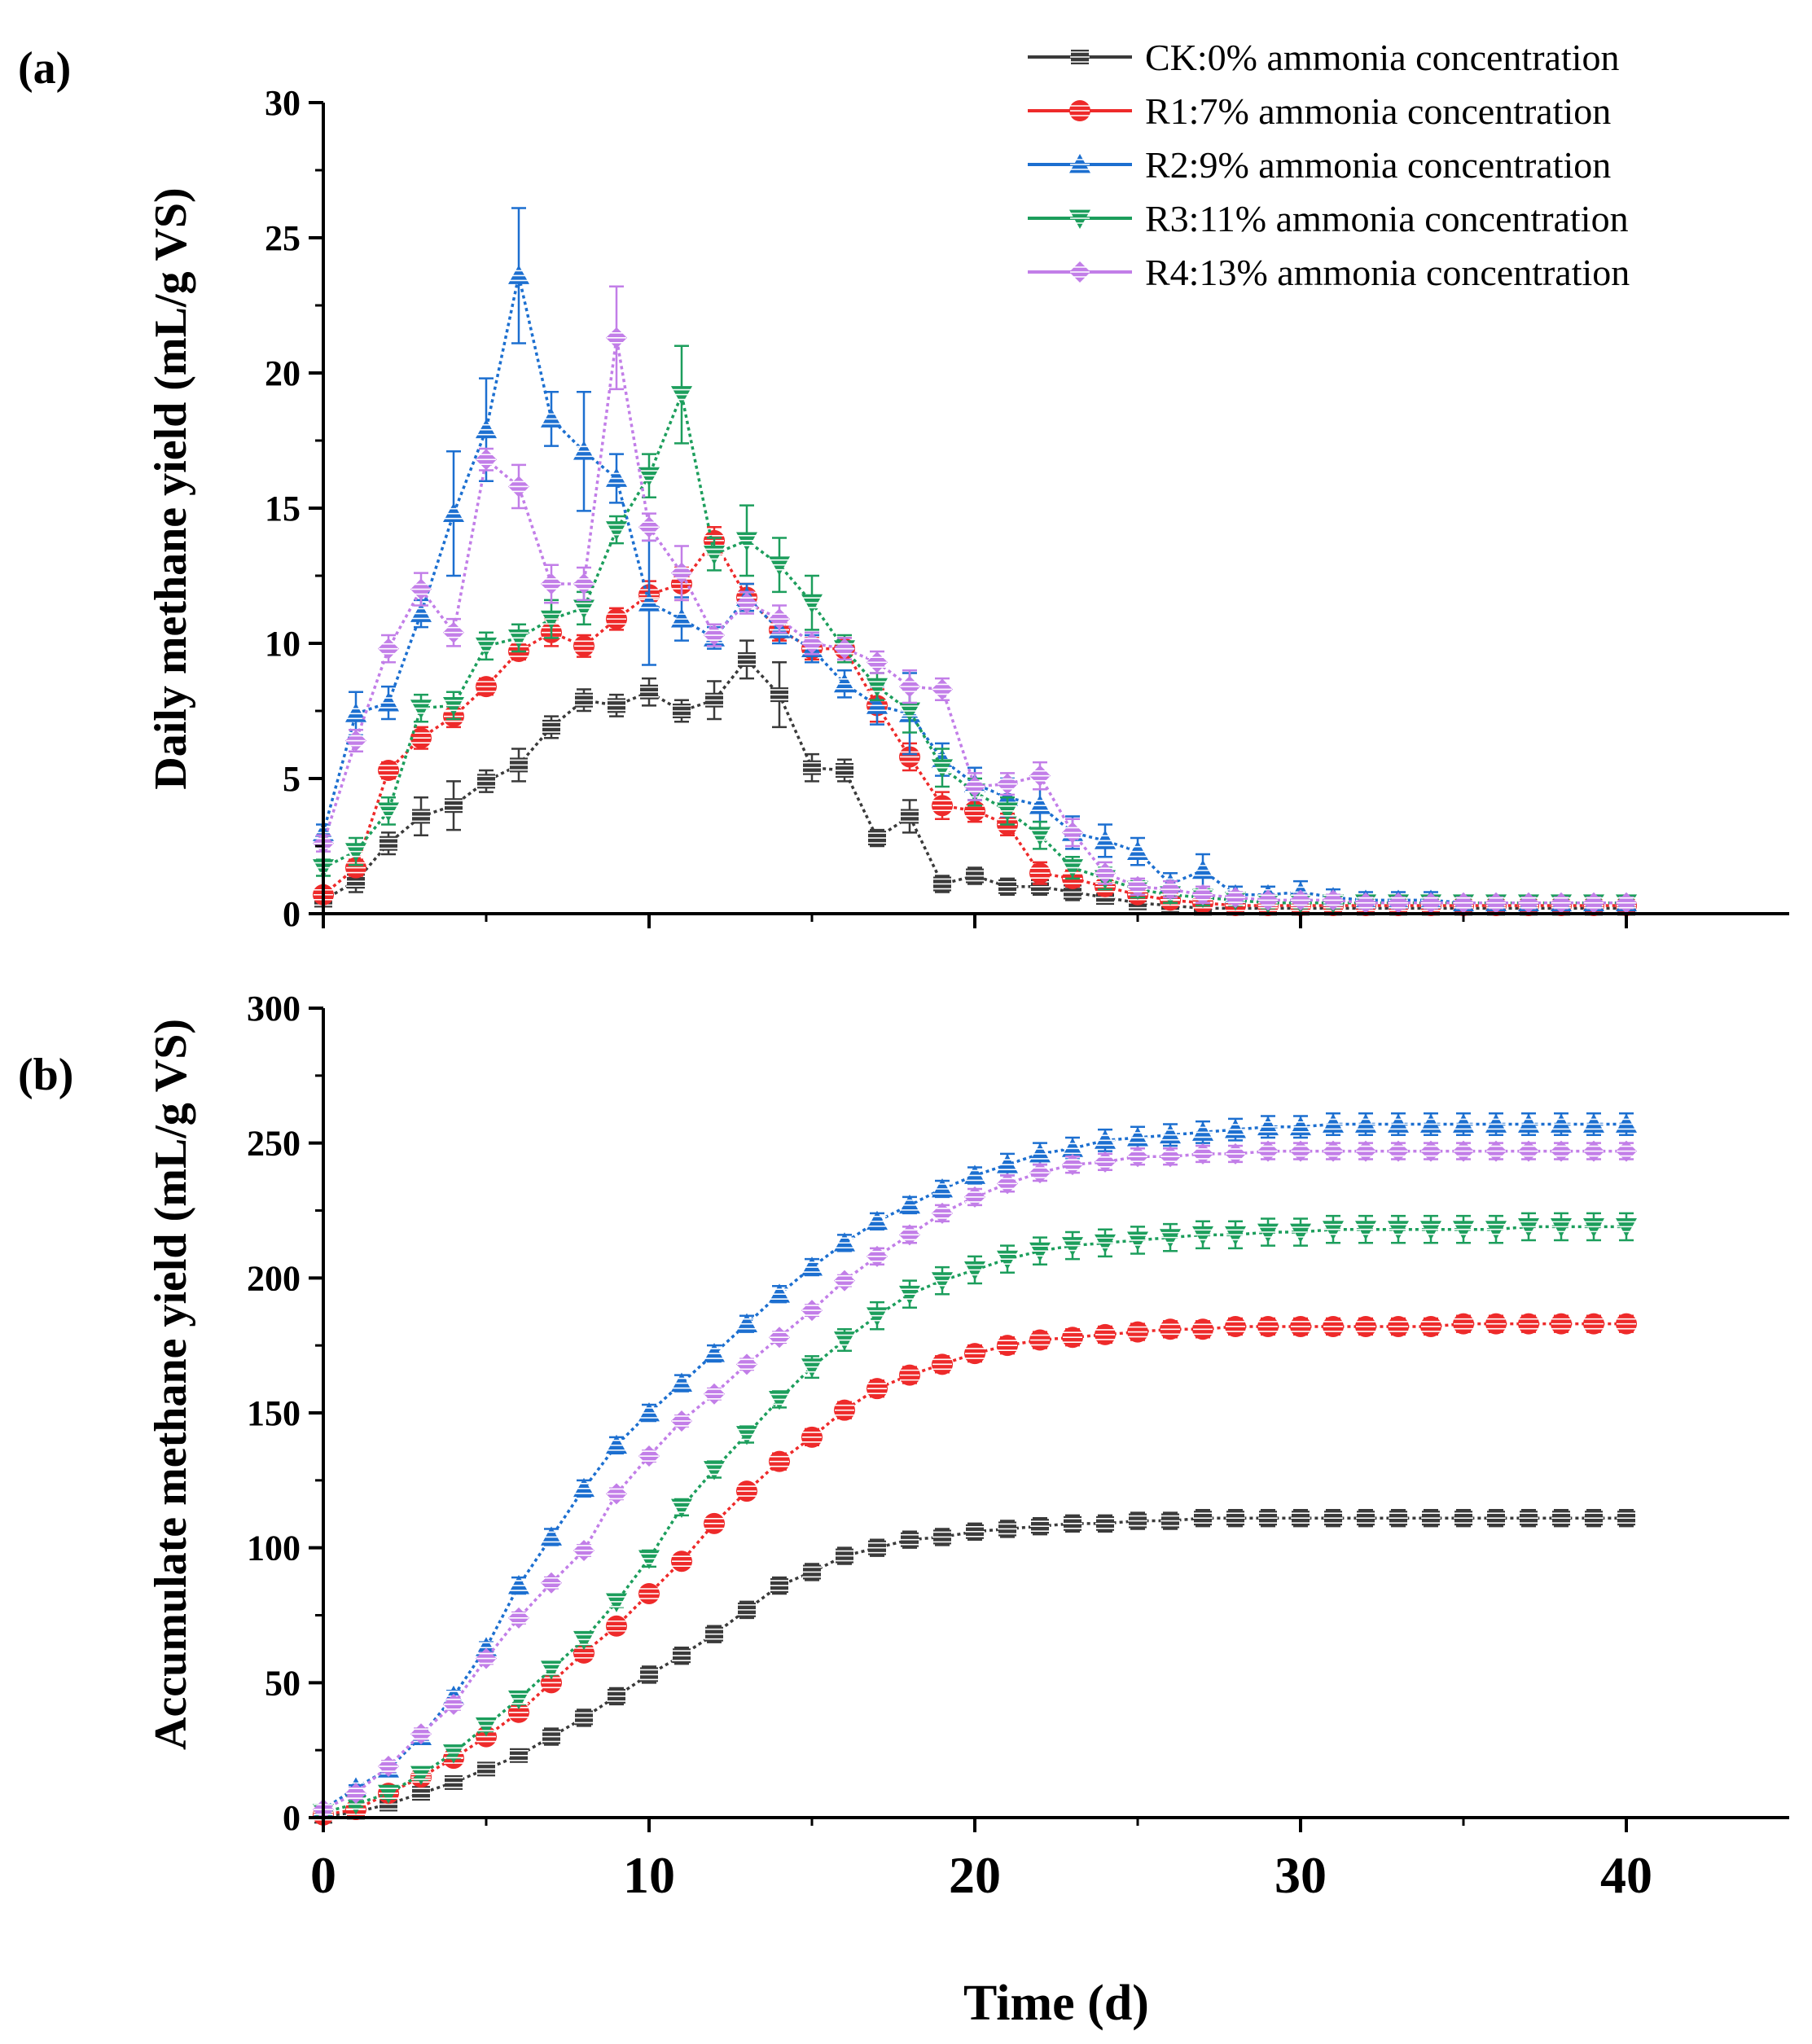  I want to click on panel-a-label: (a), so click(45, 68).